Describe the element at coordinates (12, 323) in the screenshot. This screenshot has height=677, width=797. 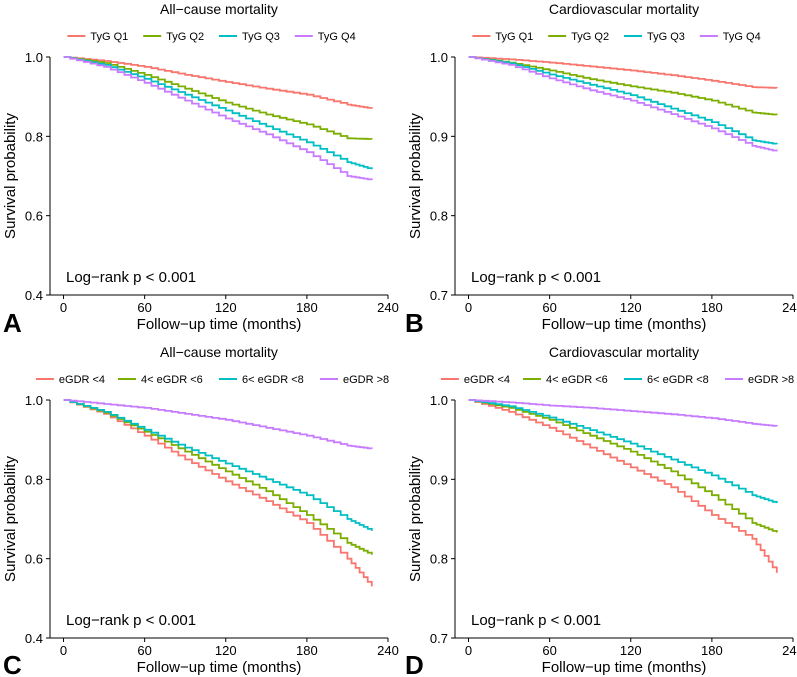
I see `panel-letter: A` at that location.